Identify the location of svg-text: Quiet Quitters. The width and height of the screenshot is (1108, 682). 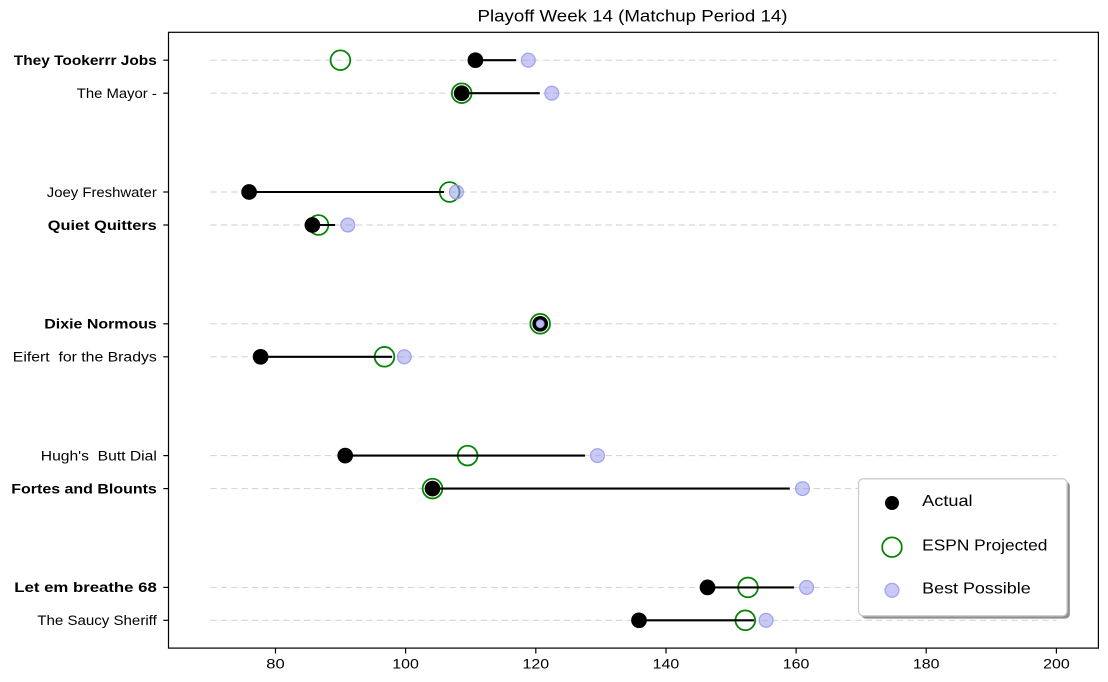
(102, 225).